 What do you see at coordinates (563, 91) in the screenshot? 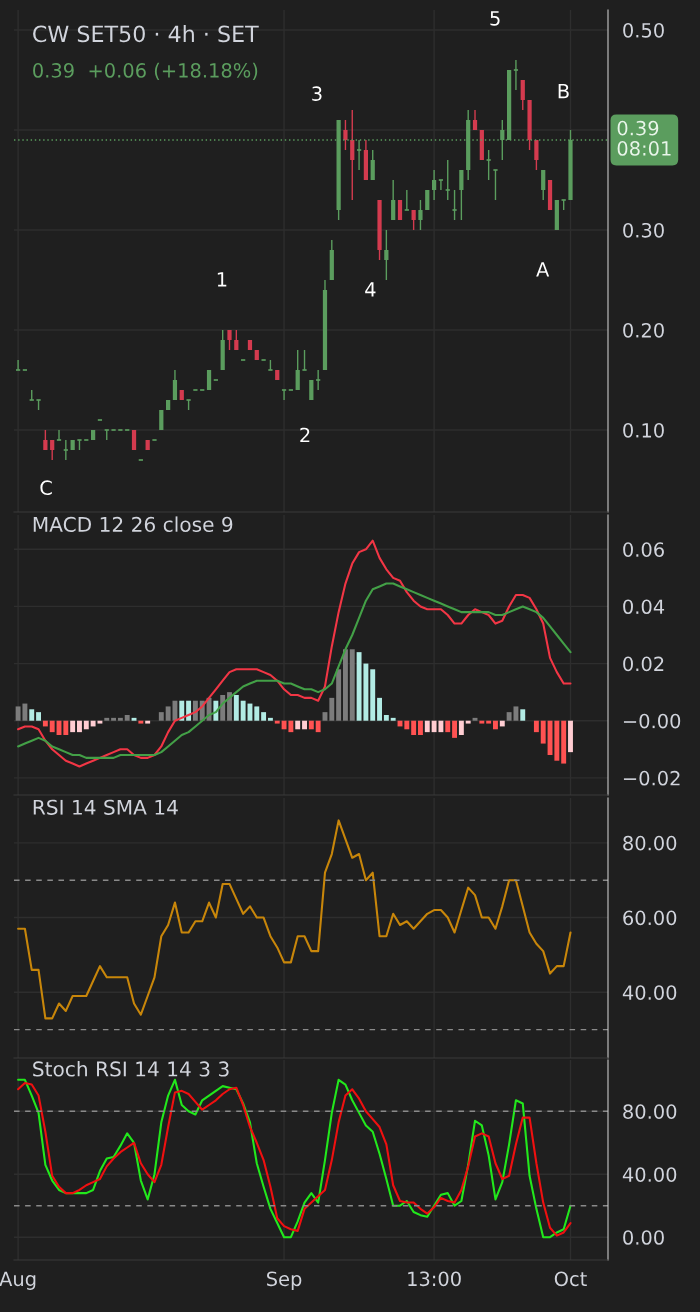
I see `annotation: B` at bounding box center [563, 91].